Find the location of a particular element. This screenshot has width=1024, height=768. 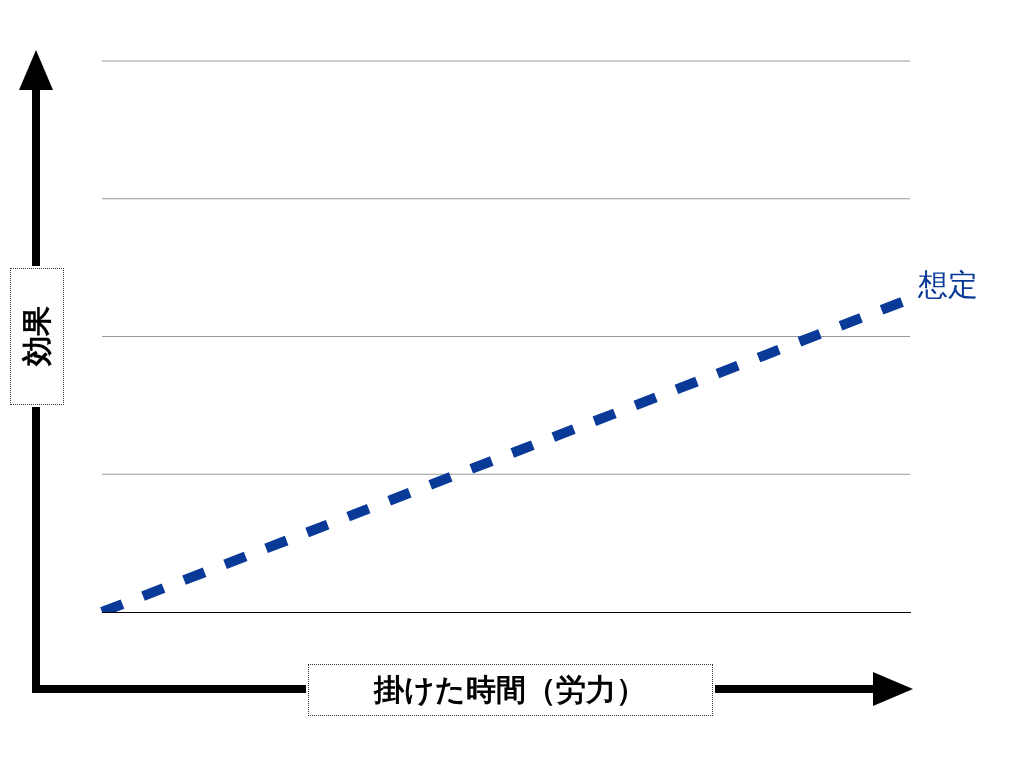

x-axis-title: 掛けた時間（労力） is located at coordinates (510, 689).